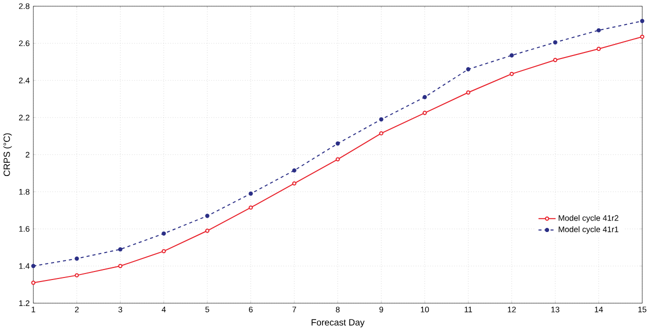 This screenshot has height=331, width=650. Describe the element at coordinates (338, 323) in the screenshot. I see `x-axis-title: Forecast Day` at that location.